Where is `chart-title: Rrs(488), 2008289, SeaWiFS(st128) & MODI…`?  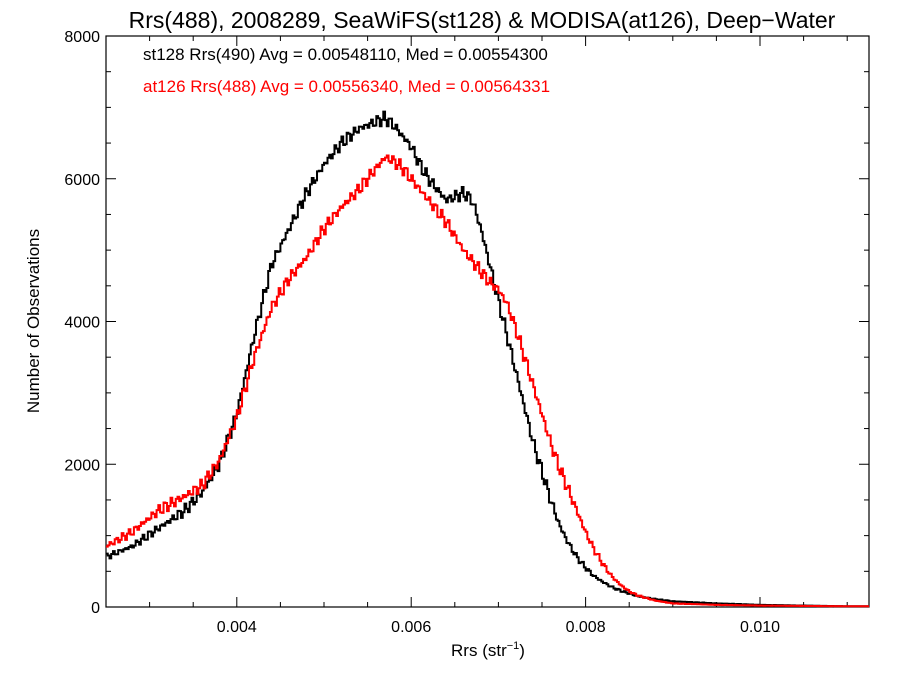 chart-title: Rrs(488), 2008289, SeaWiFS(st128) & MODI… is located at coordinates (482, 20).